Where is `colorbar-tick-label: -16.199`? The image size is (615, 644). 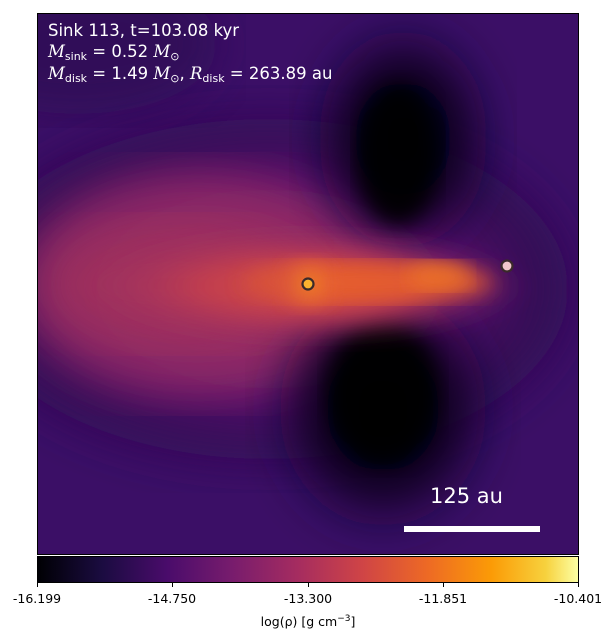 colorbar-tick-label: -16.199 is located at coordinates (37, 598).